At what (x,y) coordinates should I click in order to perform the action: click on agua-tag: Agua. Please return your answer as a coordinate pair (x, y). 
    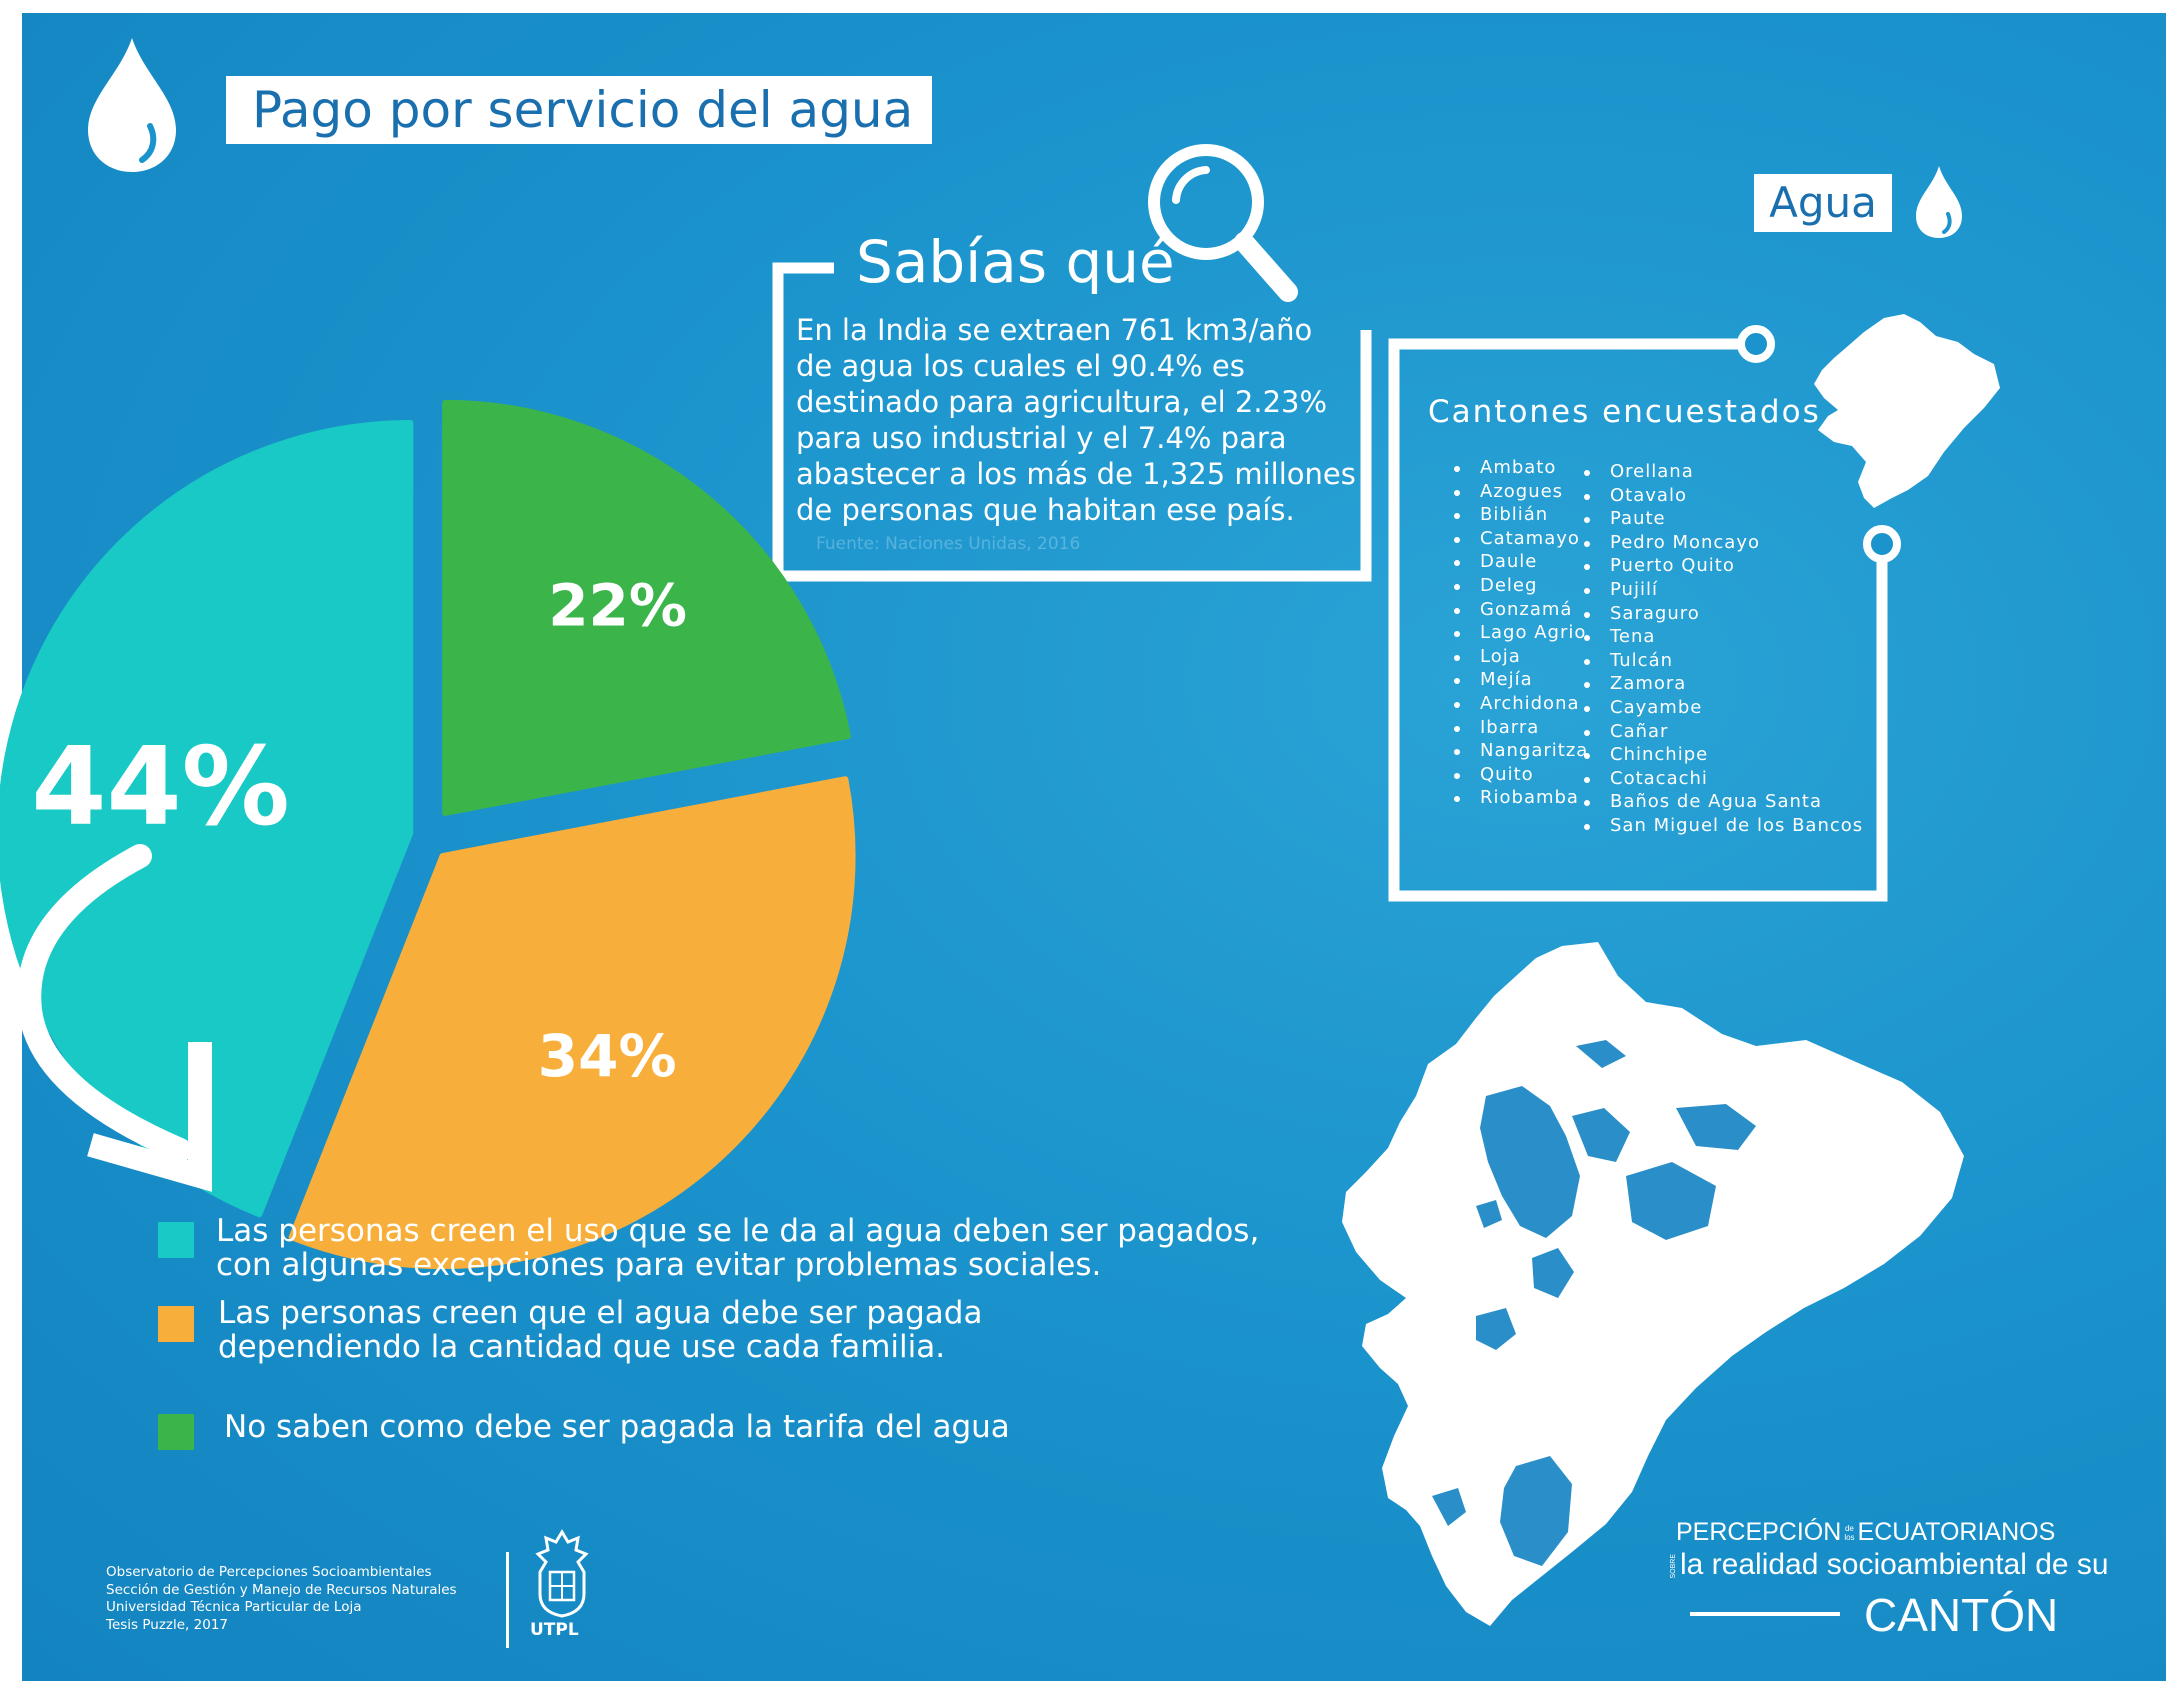
    Looking at the image, I should click on (1823, 203).